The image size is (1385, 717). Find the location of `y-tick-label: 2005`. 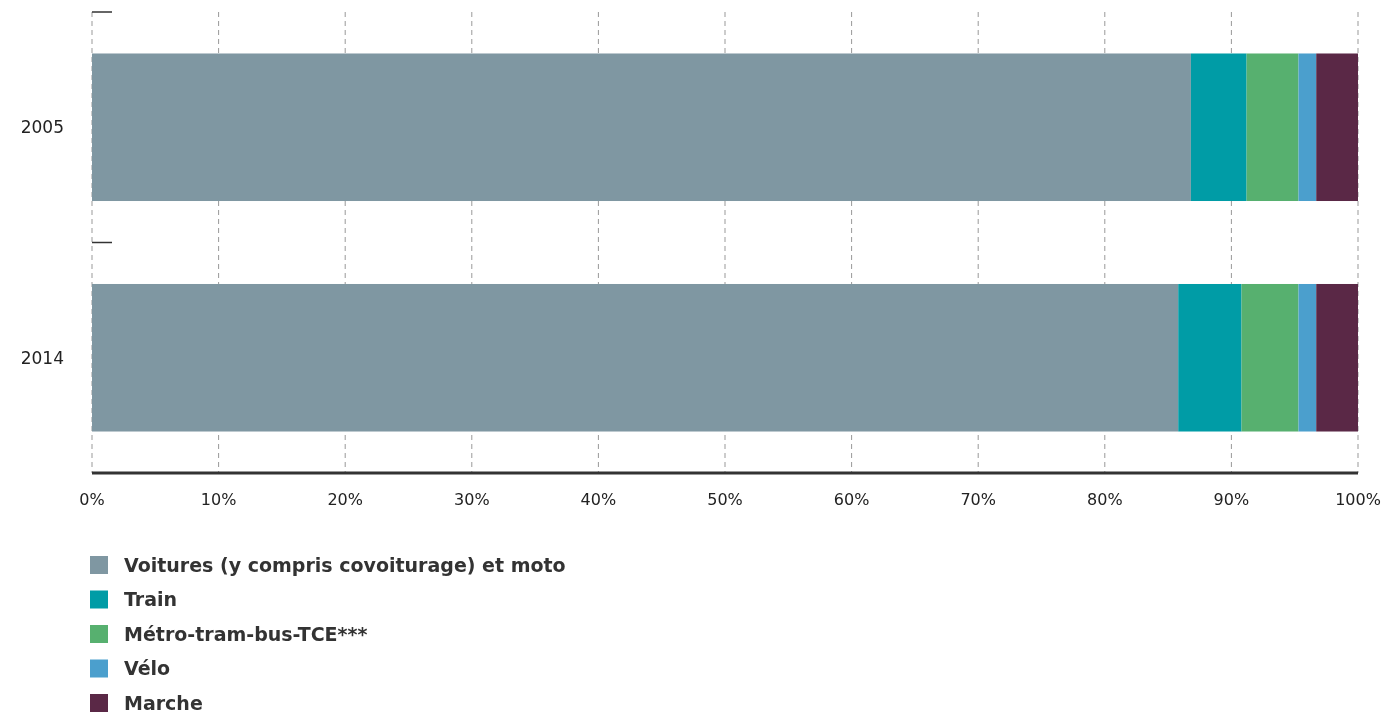

y-tick-label: 2005 is located at coordinates (42, 127).